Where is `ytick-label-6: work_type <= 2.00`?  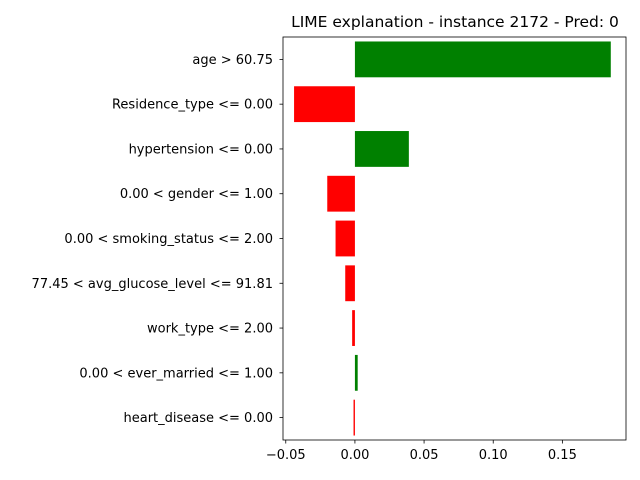
ytick-label-6: work_type <= 2.00 is located at coordinates (210, 329).